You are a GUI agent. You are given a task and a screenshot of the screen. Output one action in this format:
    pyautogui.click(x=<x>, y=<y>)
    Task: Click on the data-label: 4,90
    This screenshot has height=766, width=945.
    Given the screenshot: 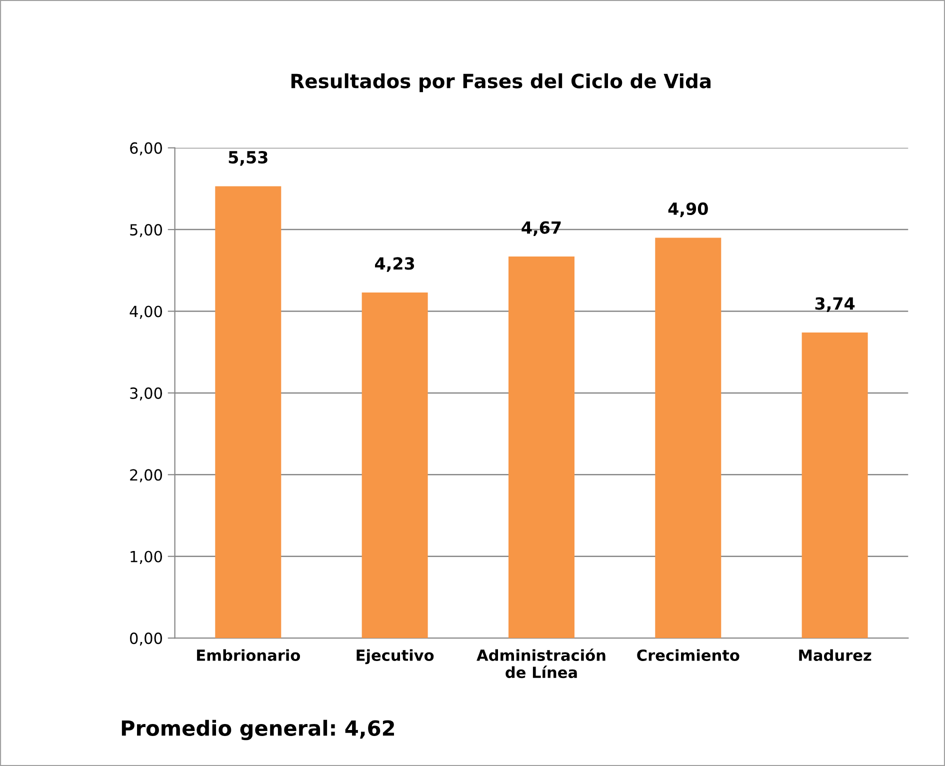 What is the action you would take?
    pyautogui.click(x=688, y=210)
    